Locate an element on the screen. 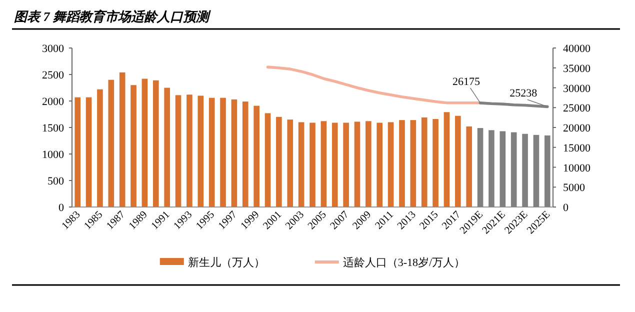 Image resolution: width=635 pixels, height=312 pixels. line-series is located at coordinates (374, 85).